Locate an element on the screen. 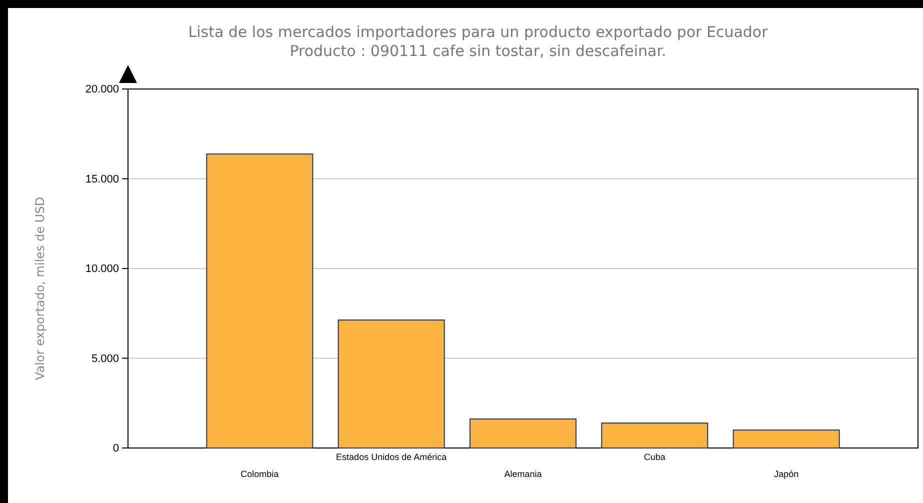 This screenshot has height=503, width=923. y-tick-label: 15.000 is located at coordinates (102, 179).